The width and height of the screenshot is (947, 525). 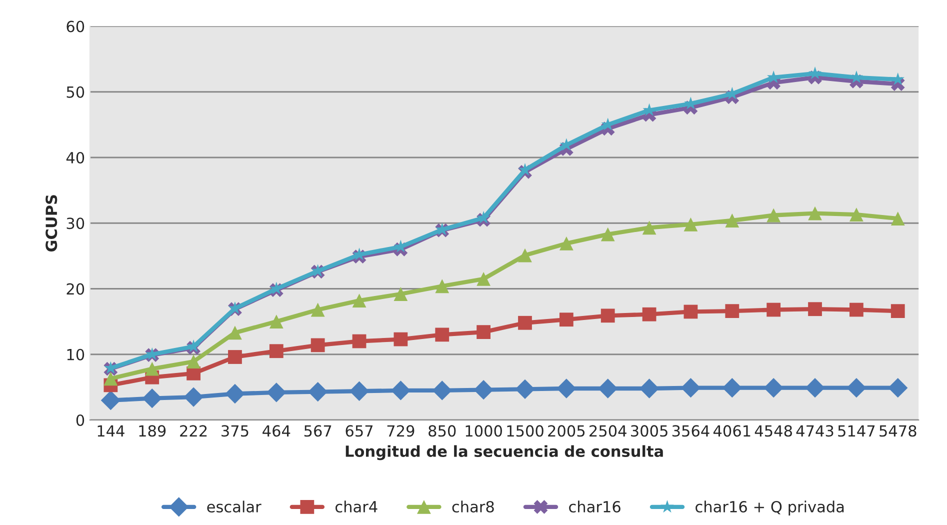 What do you see at coordinates (52, 223) in the screenshot?
I see `y-axis-title: GCUPS` at bounding box center [52, 223].